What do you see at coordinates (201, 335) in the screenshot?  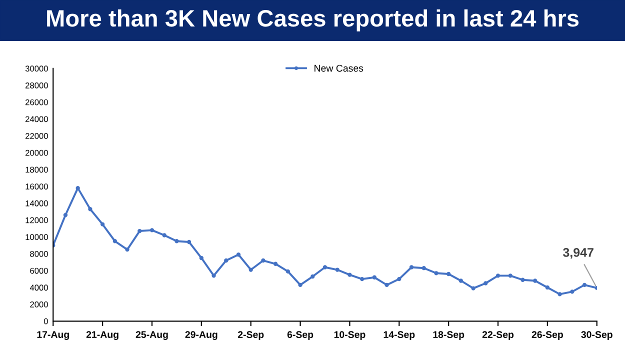 I see `x-tick-label: 29-Aug` at bounding box center [201, 335].